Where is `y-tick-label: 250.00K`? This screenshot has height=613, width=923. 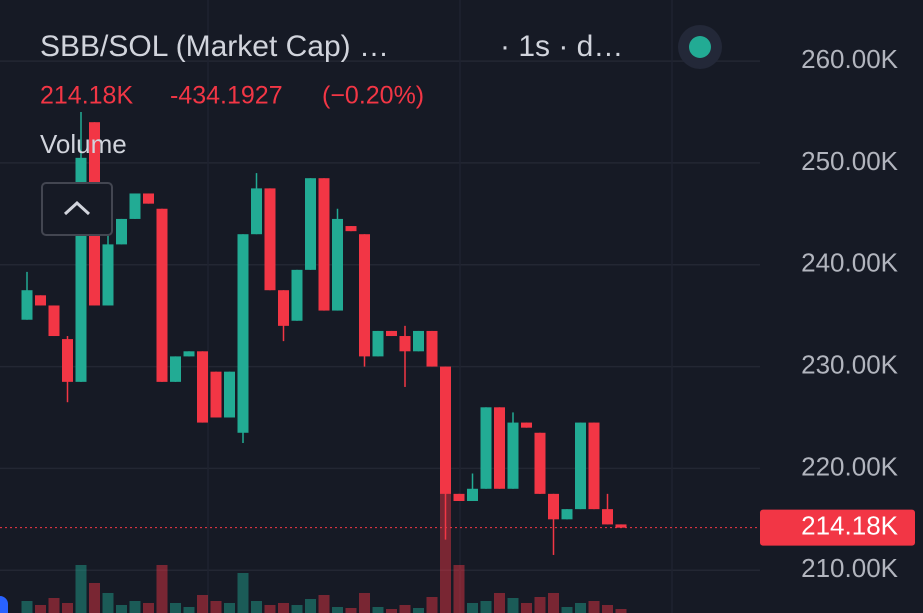
y-tick-label: 250.00K is located at coordinates (850, 161).